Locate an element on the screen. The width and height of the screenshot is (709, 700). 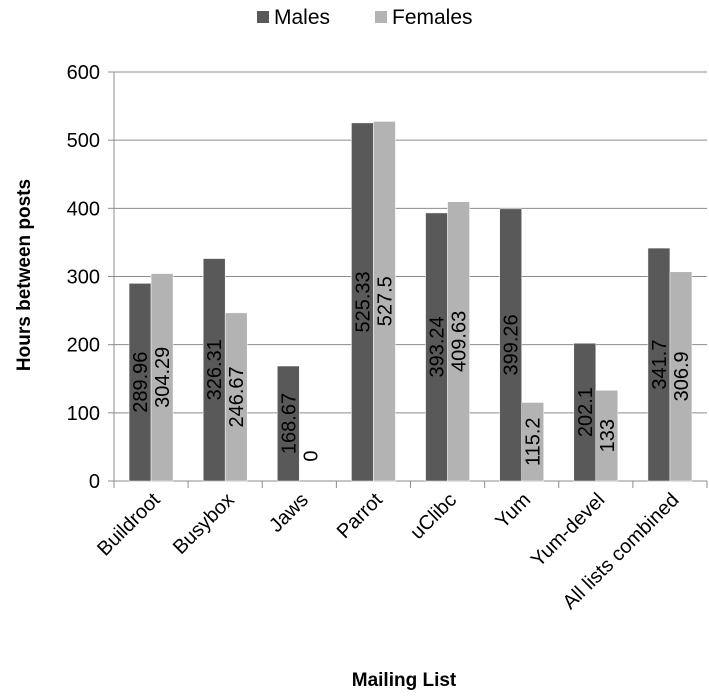
data-label: 341.7 is located at coordinates (660, 365).